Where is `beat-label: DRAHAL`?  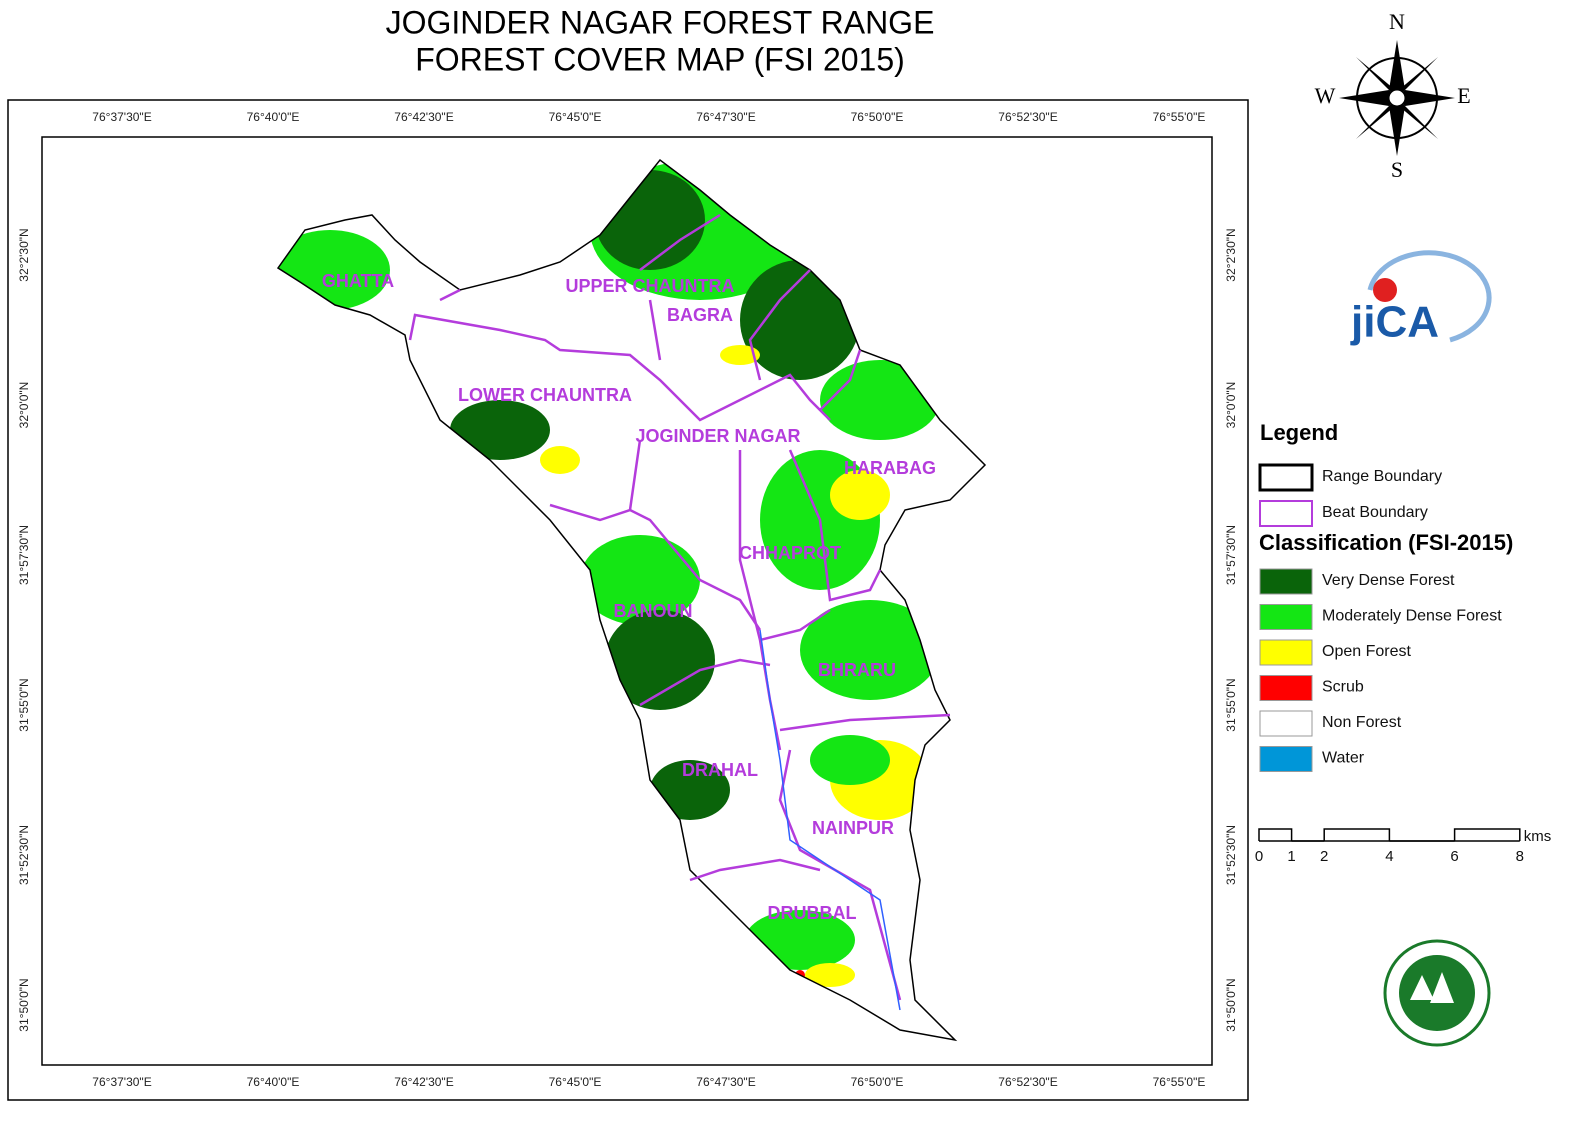
beat-label: DRAHAL is located at coordinates (720, 770).